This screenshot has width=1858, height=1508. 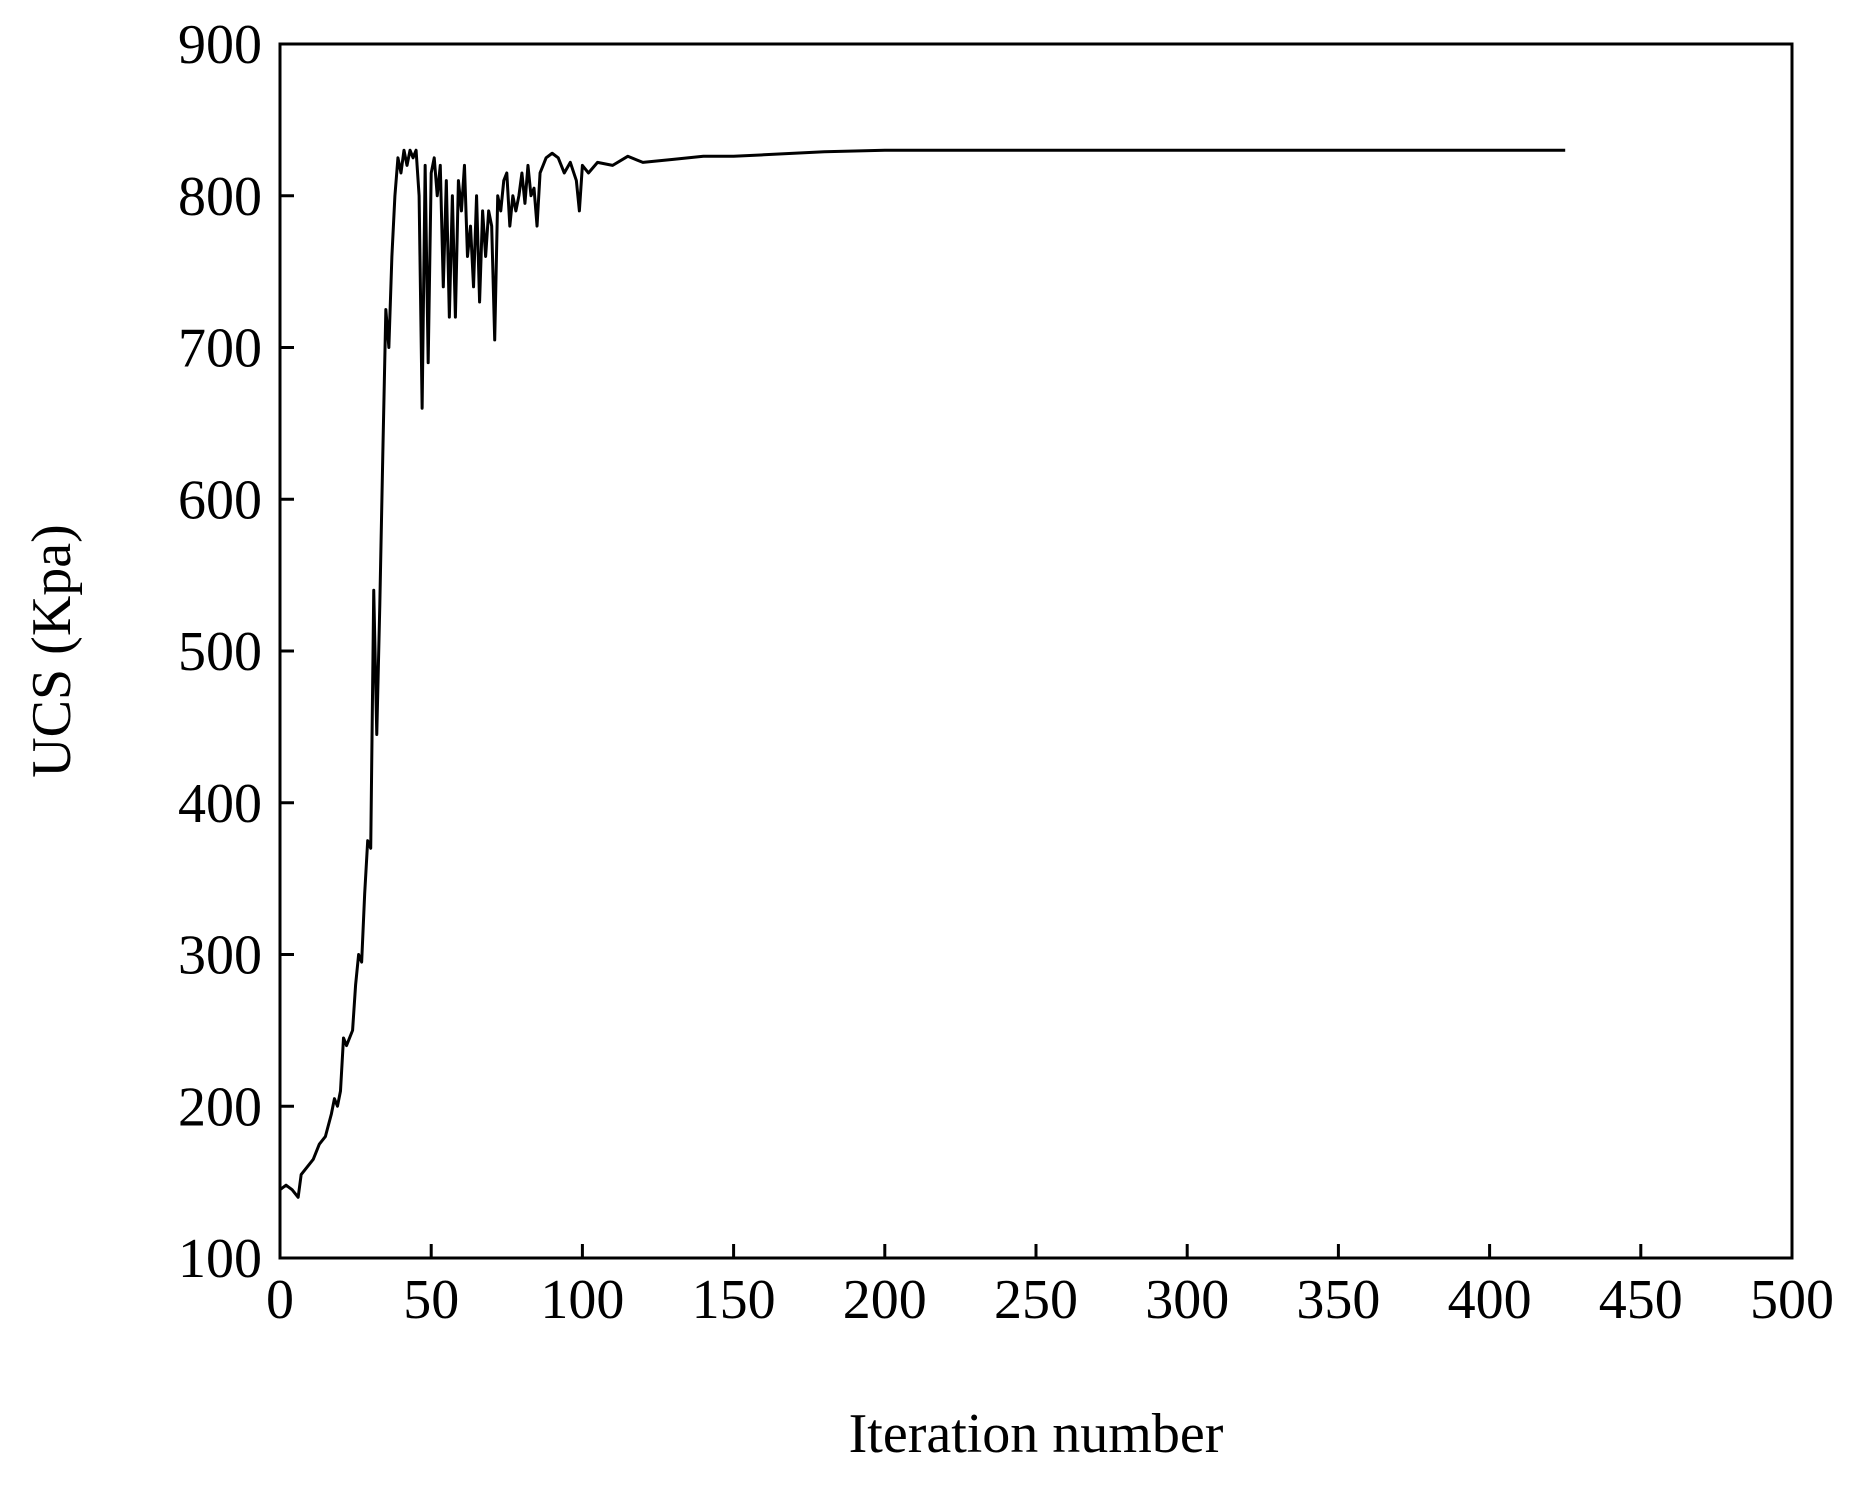 What do you see at coordinates (885, 1300) in the screenshot?
I see `x-tick-label: 200` at bounding box center [885, 1300].